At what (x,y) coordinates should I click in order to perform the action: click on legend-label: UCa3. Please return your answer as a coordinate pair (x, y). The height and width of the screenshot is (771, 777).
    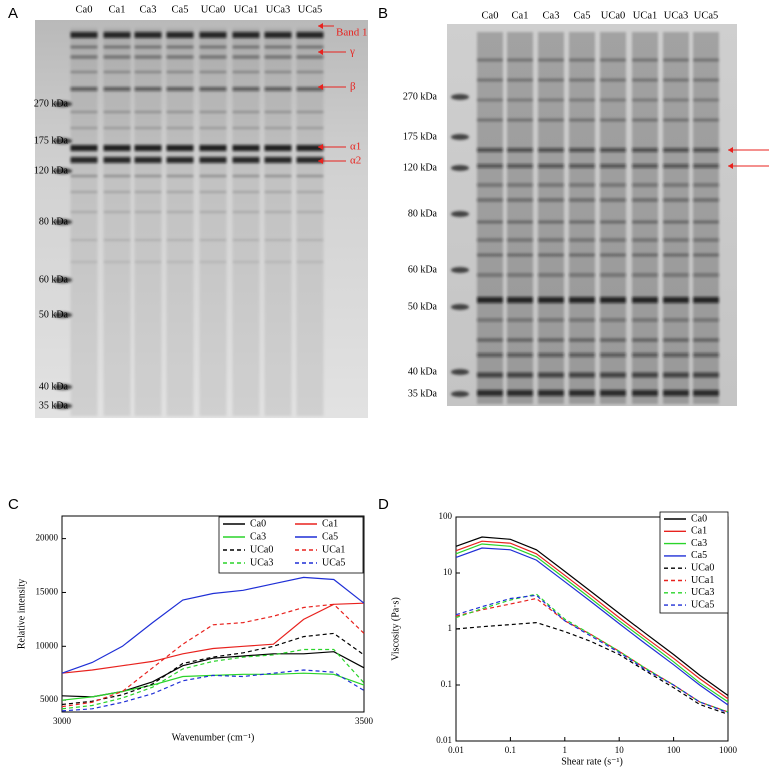
    Looking at the image, I should click on (702, 592).